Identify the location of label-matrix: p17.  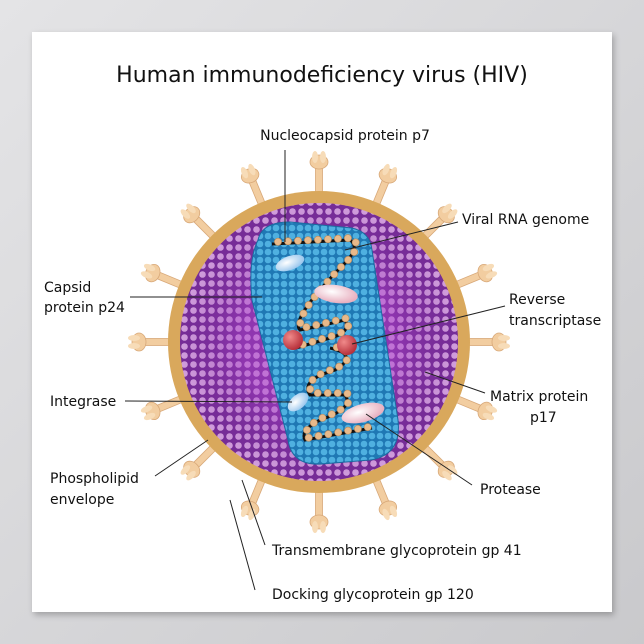
(543, 418).